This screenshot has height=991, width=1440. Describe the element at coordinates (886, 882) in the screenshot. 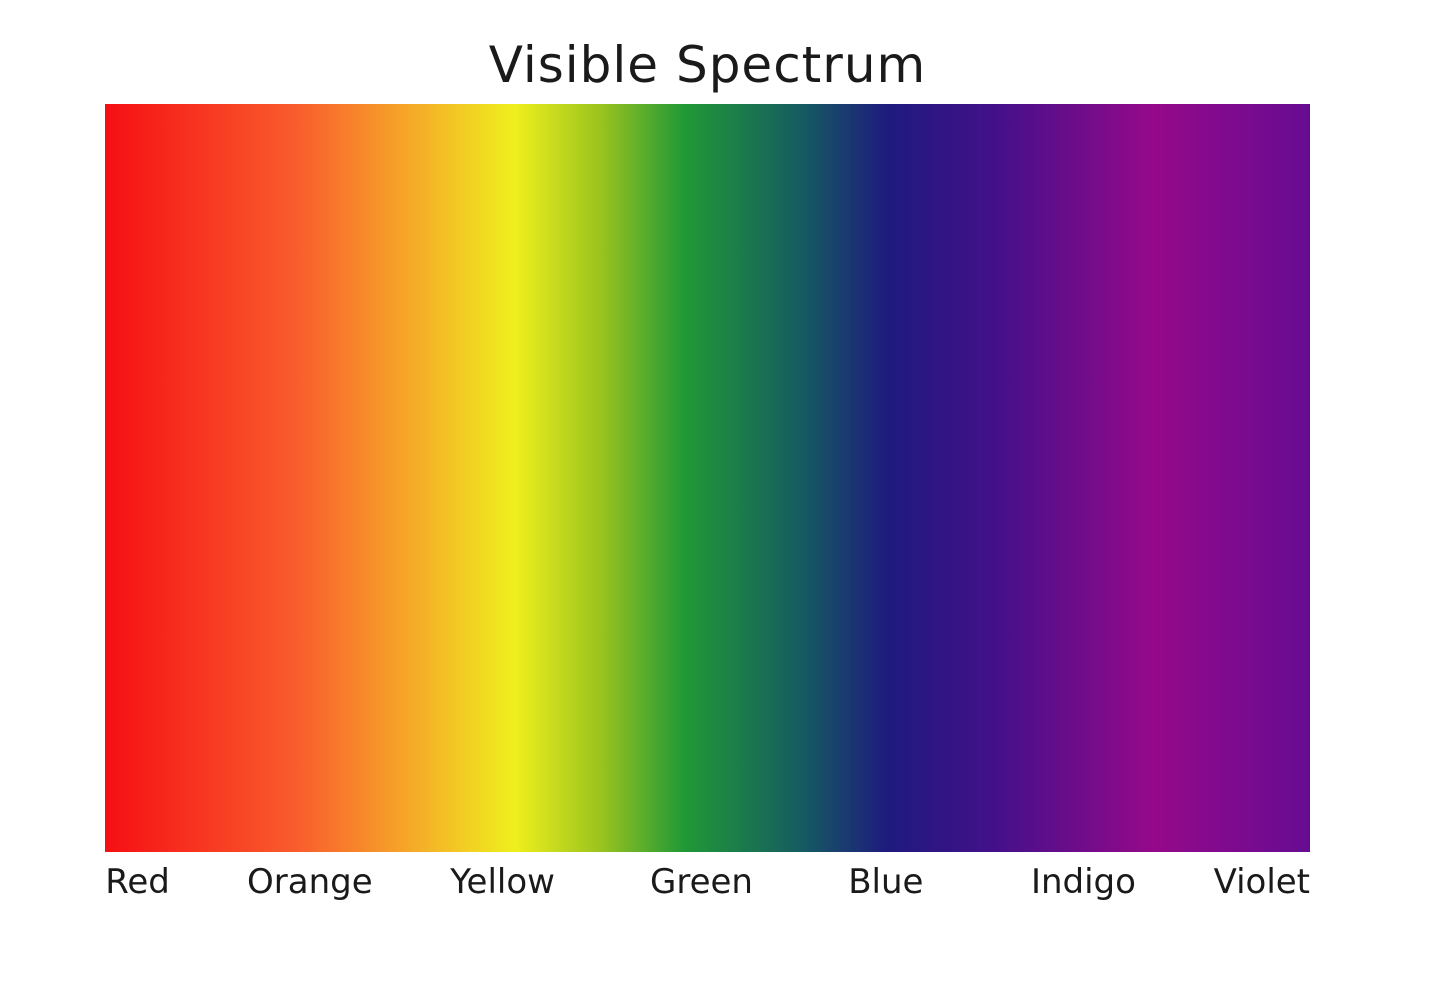

I see `spectrum-label-blue: Blue` at that location.